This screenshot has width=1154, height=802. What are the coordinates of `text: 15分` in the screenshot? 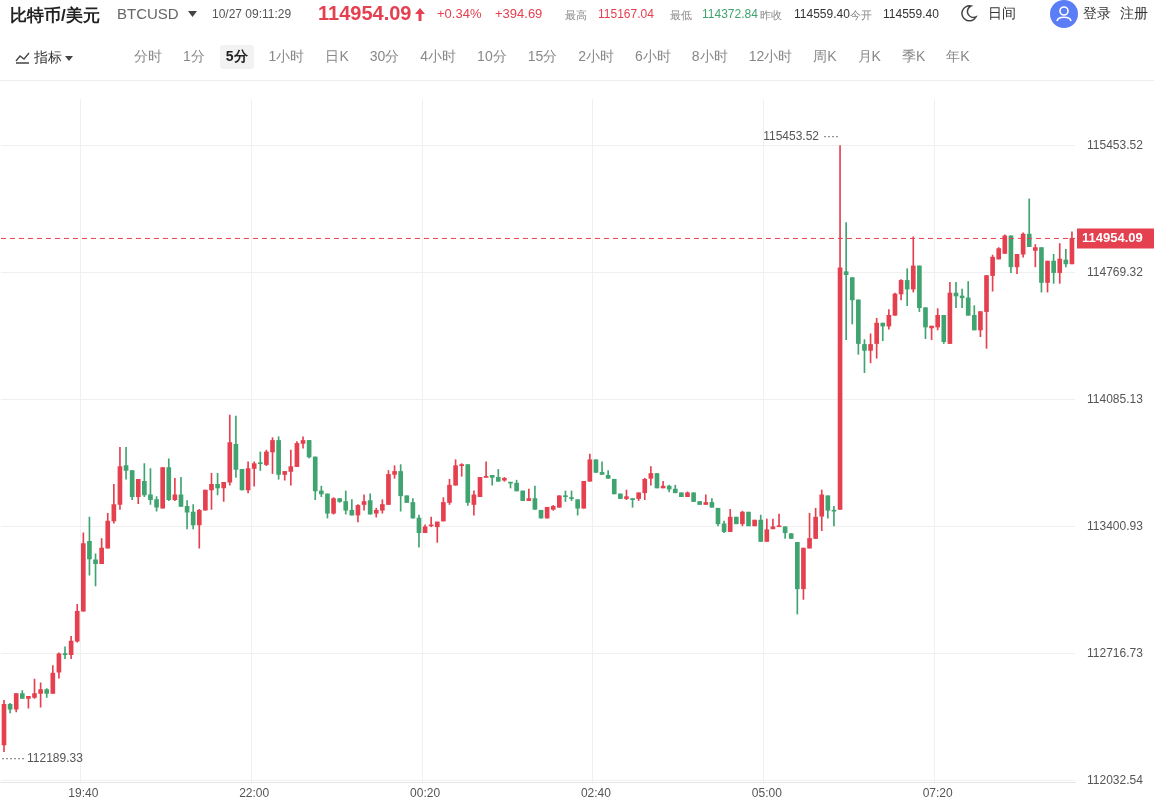 It's located at (542, 56).